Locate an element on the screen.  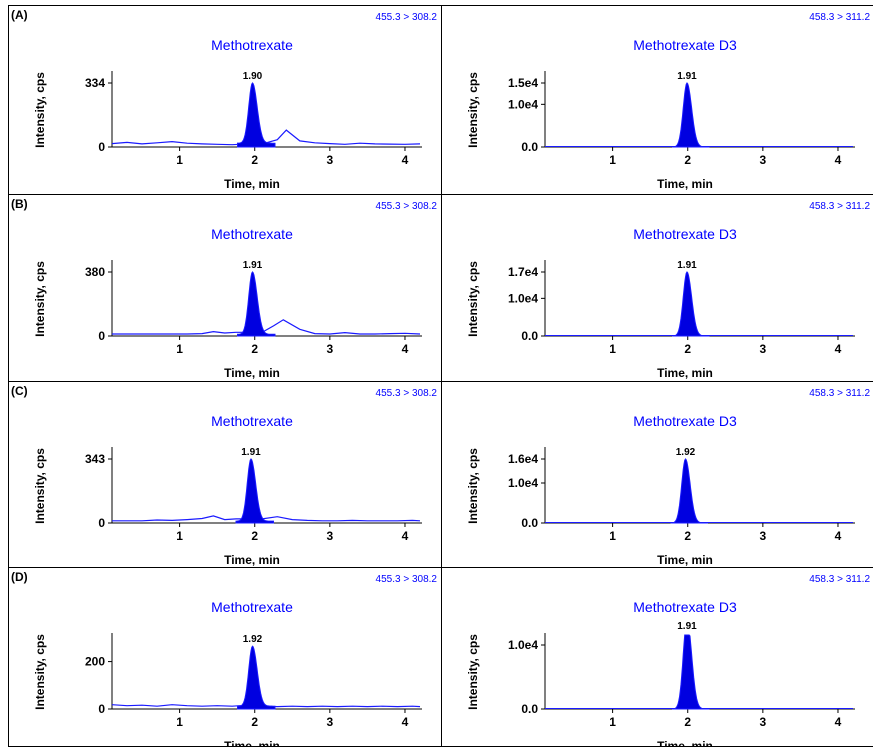
y-tick-label: 1.7e4 is located at coordinates (523, 272).